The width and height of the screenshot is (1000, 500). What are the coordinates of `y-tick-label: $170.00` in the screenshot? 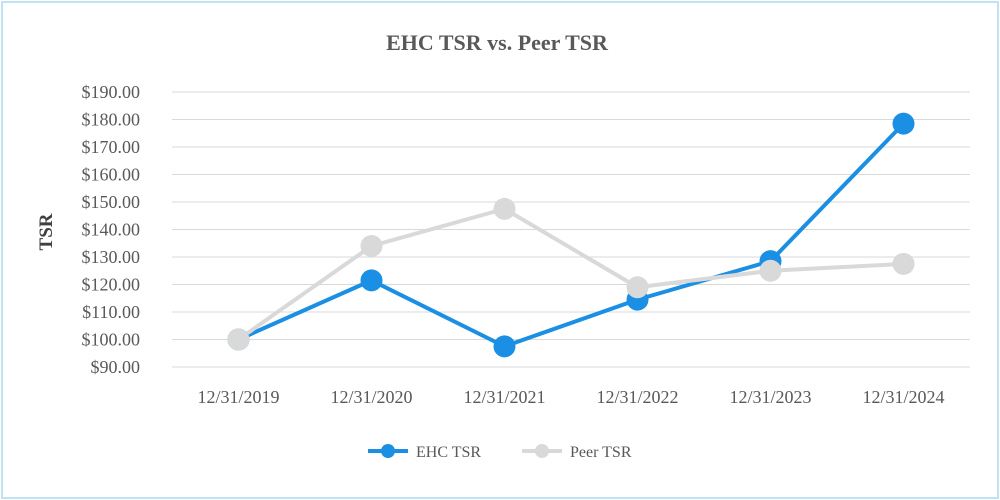 It's located at (111, 147).